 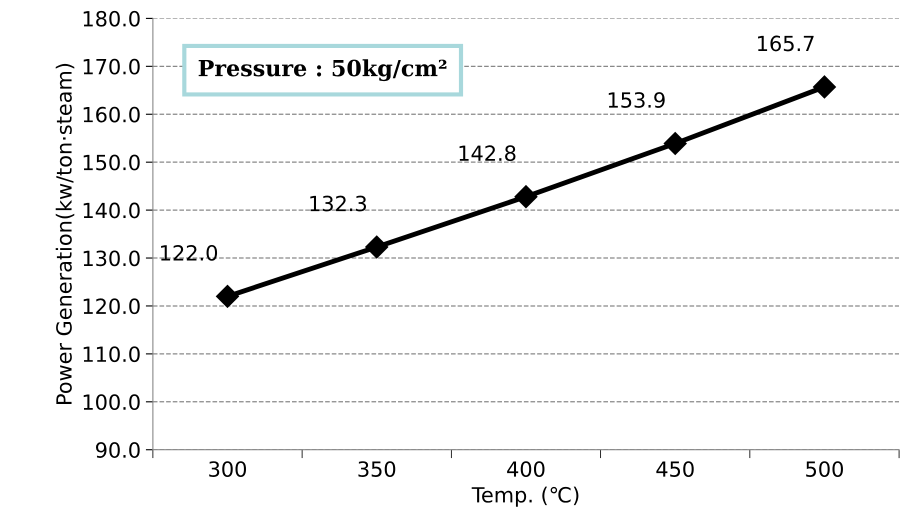 What do you see at coordinates (112, 306) in the screenshot?
I see `y-tick-label: 120.0` at bounding box center [112, 306].